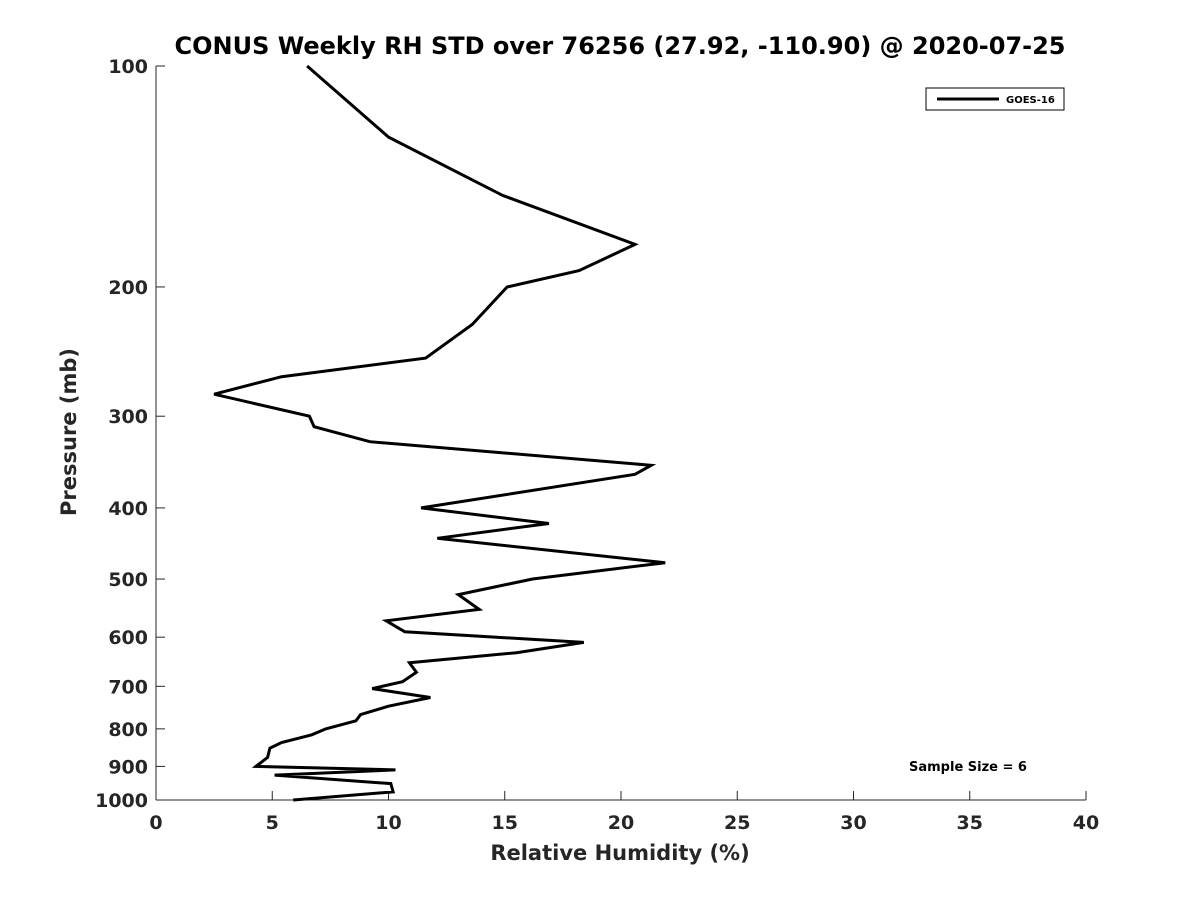  What do you see at coordinates (505, 823) in the screenshot?
I see `x-tick-label: 15` at bounding box center [505, 823].